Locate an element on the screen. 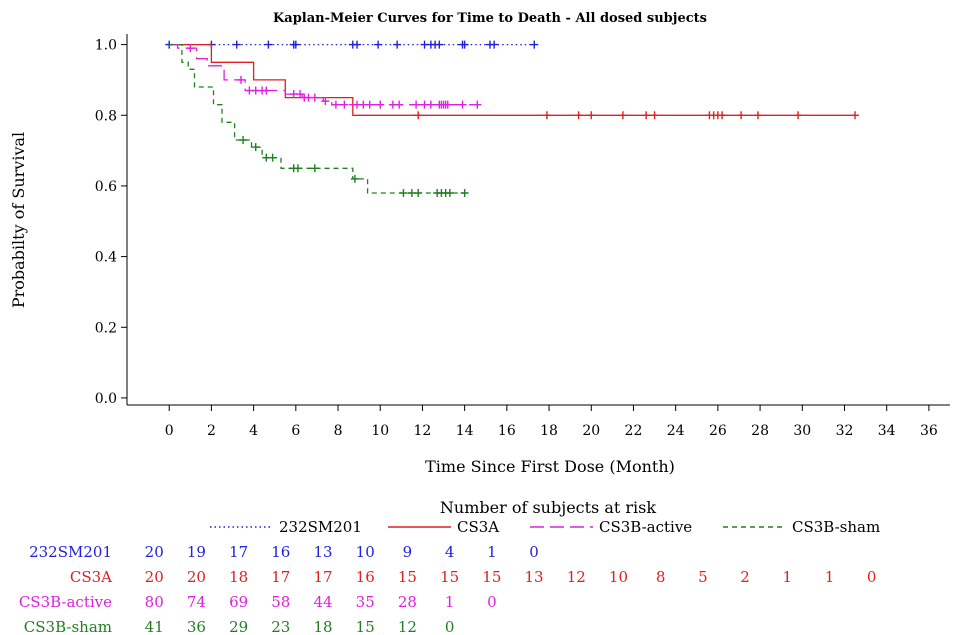 The width and height of the screenshot is (960, 635). risk-count: 69 is located at coordinates (238, 602).